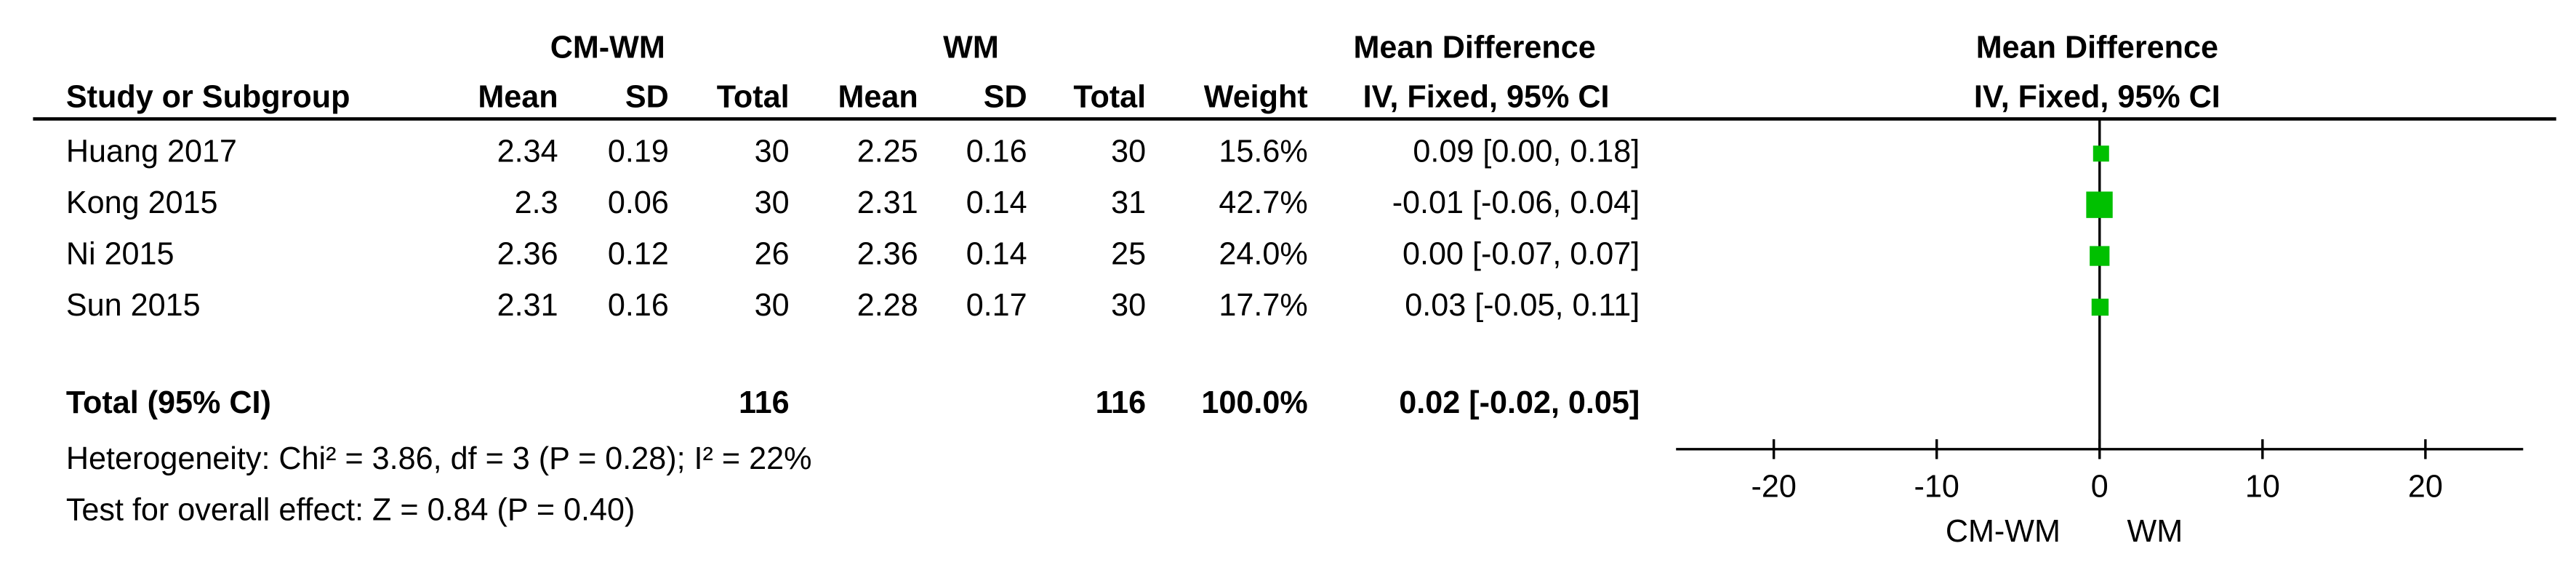 This screenshot has height=578, width=2576. Describe the element at coordinates (2097, 48) in the screenshot. I see `plot-header: Mean Difference` at that location.